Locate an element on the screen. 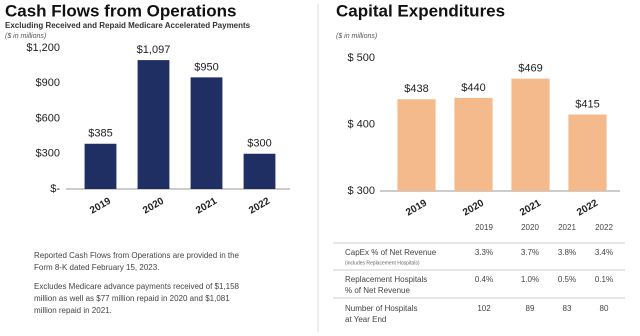 Image resolution: width=640 pixels, height=336 pixels. y-tick-label: $- is located at coordinates (55, 189).